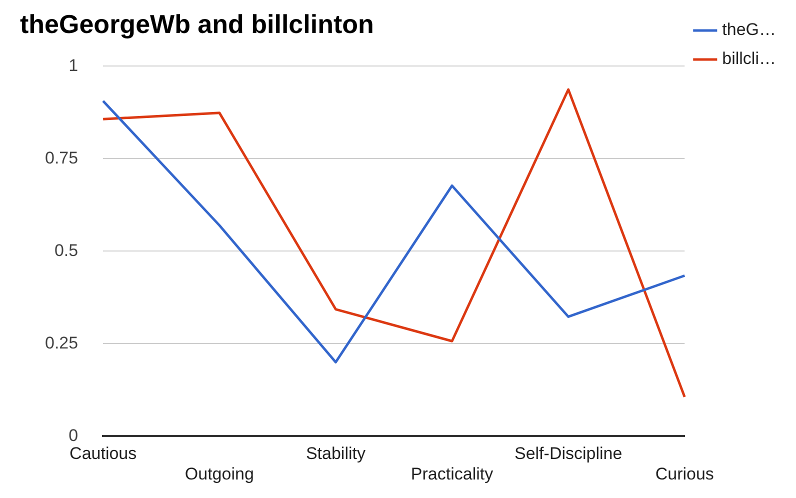 Image resolution: width=796 pixels, height=498 pixels. What do you see at coordinates (197, 23) in the screenshot?
I see `chart-title: theGeorgeWb and billclinton` at bounding box center [197, 23].